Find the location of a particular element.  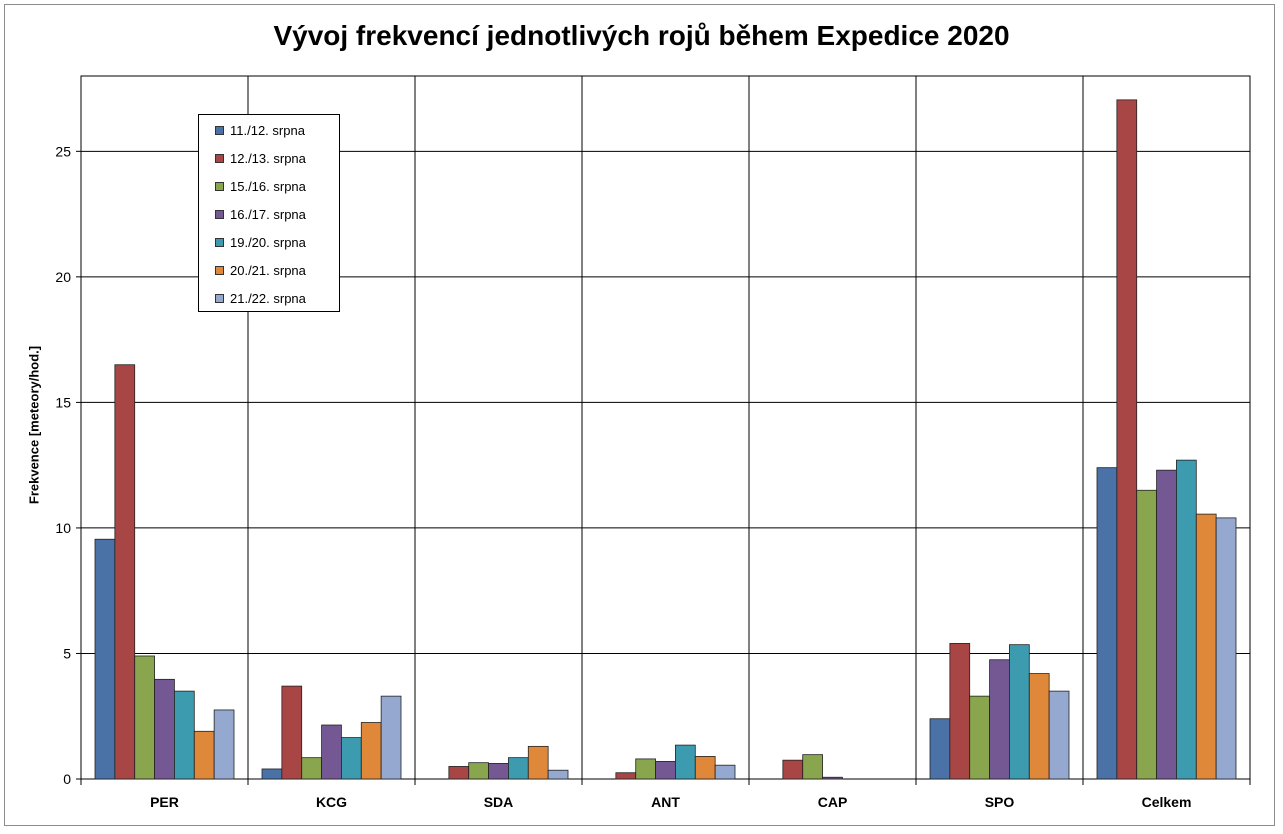

legend-item: 12./13. srpna is located at coordinates (260, 158).